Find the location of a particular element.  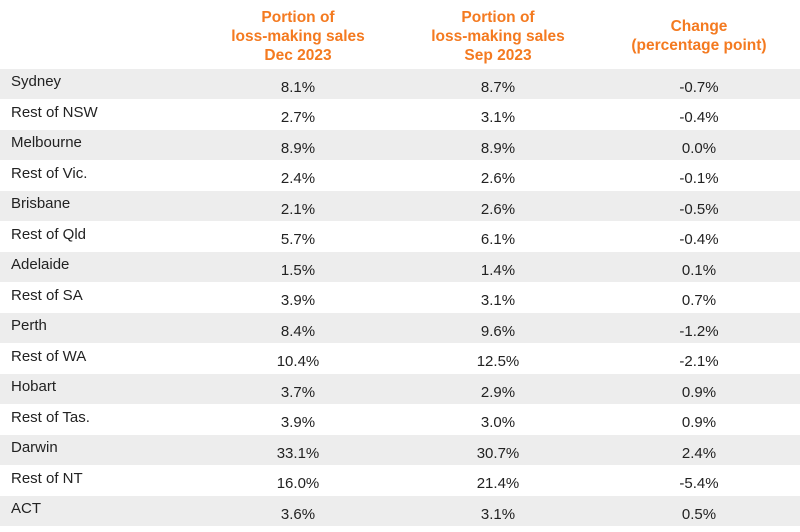

table-row: Rest of SA 3.9% 3.1% 0.7% is located at coordinates (400, 298).